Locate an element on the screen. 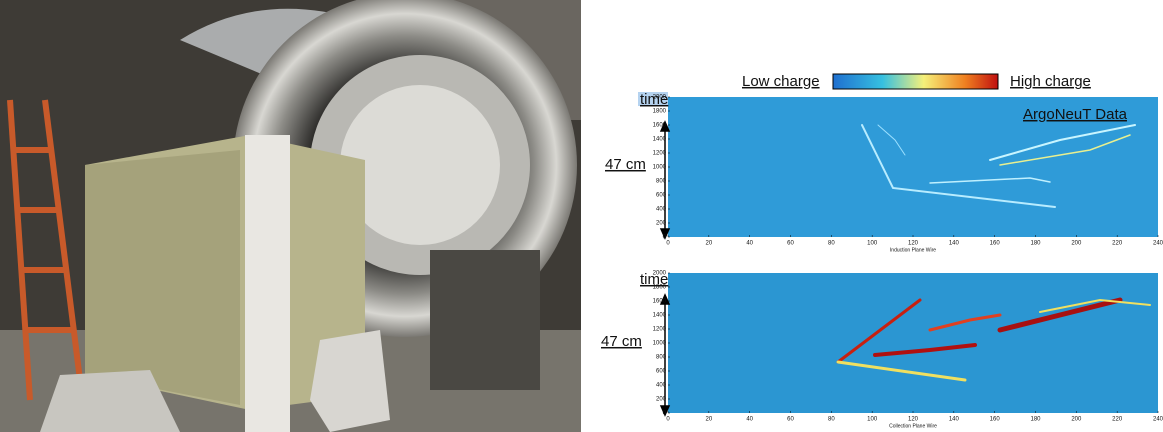  x-axis-label: Induction Plane Wire is located at coordinates (913, 250).